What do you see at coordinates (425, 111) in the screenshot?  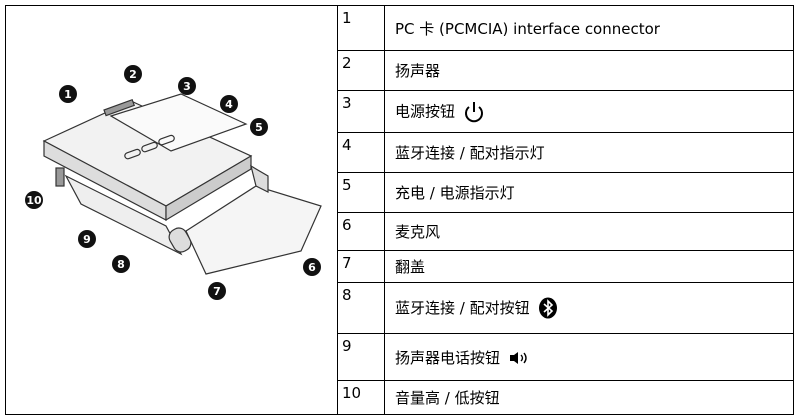 I see `row-text: 电源按钮` at bounding box center [425, 111].